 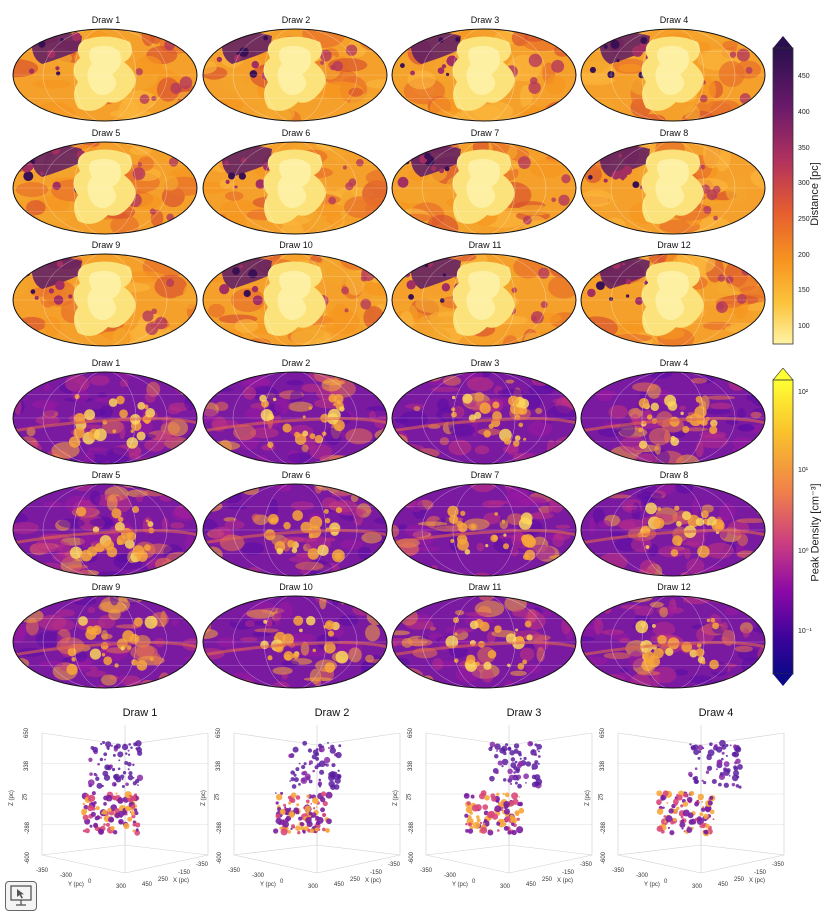 I want to click on map-title: Draw 2, so click(x=296, y=363).